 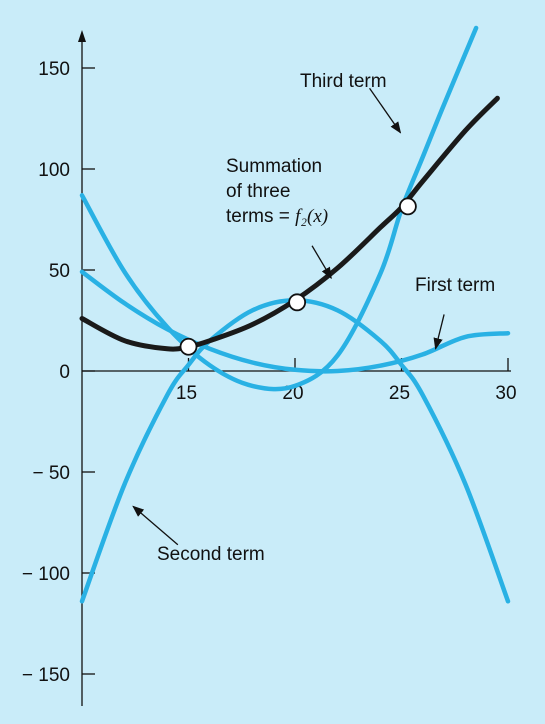 What do you see at coordinates (455, 285) in the screenshot?
I see `first-term-label: First term` at bounding box center [455, 285].